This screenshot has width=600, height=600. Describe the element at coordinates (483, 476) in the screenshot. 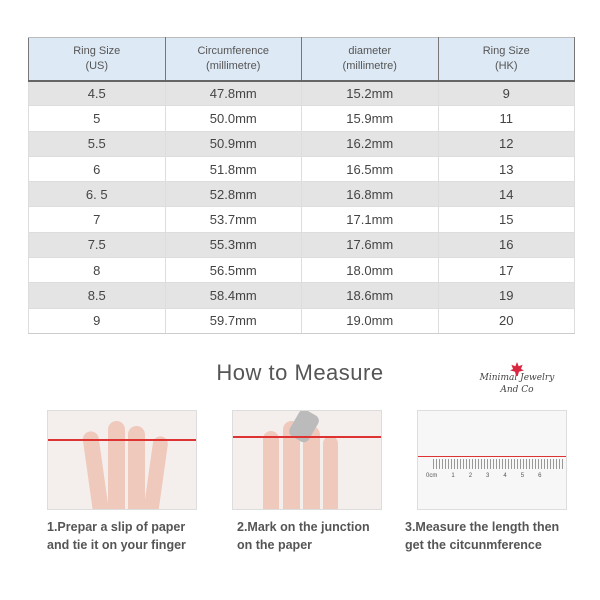

I see `ruler-scale: 0cm 1 2 3 4 5 6` at that location.